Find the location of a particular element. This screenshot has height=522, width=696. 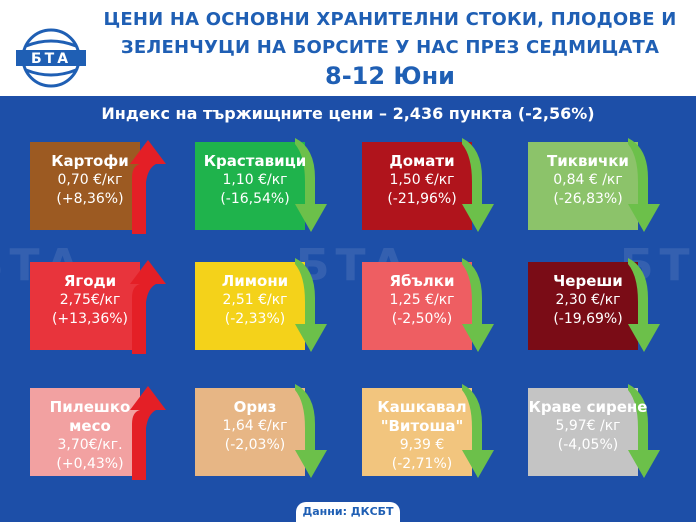

product-name: Краве сирене is located at coordinates (588, 407).